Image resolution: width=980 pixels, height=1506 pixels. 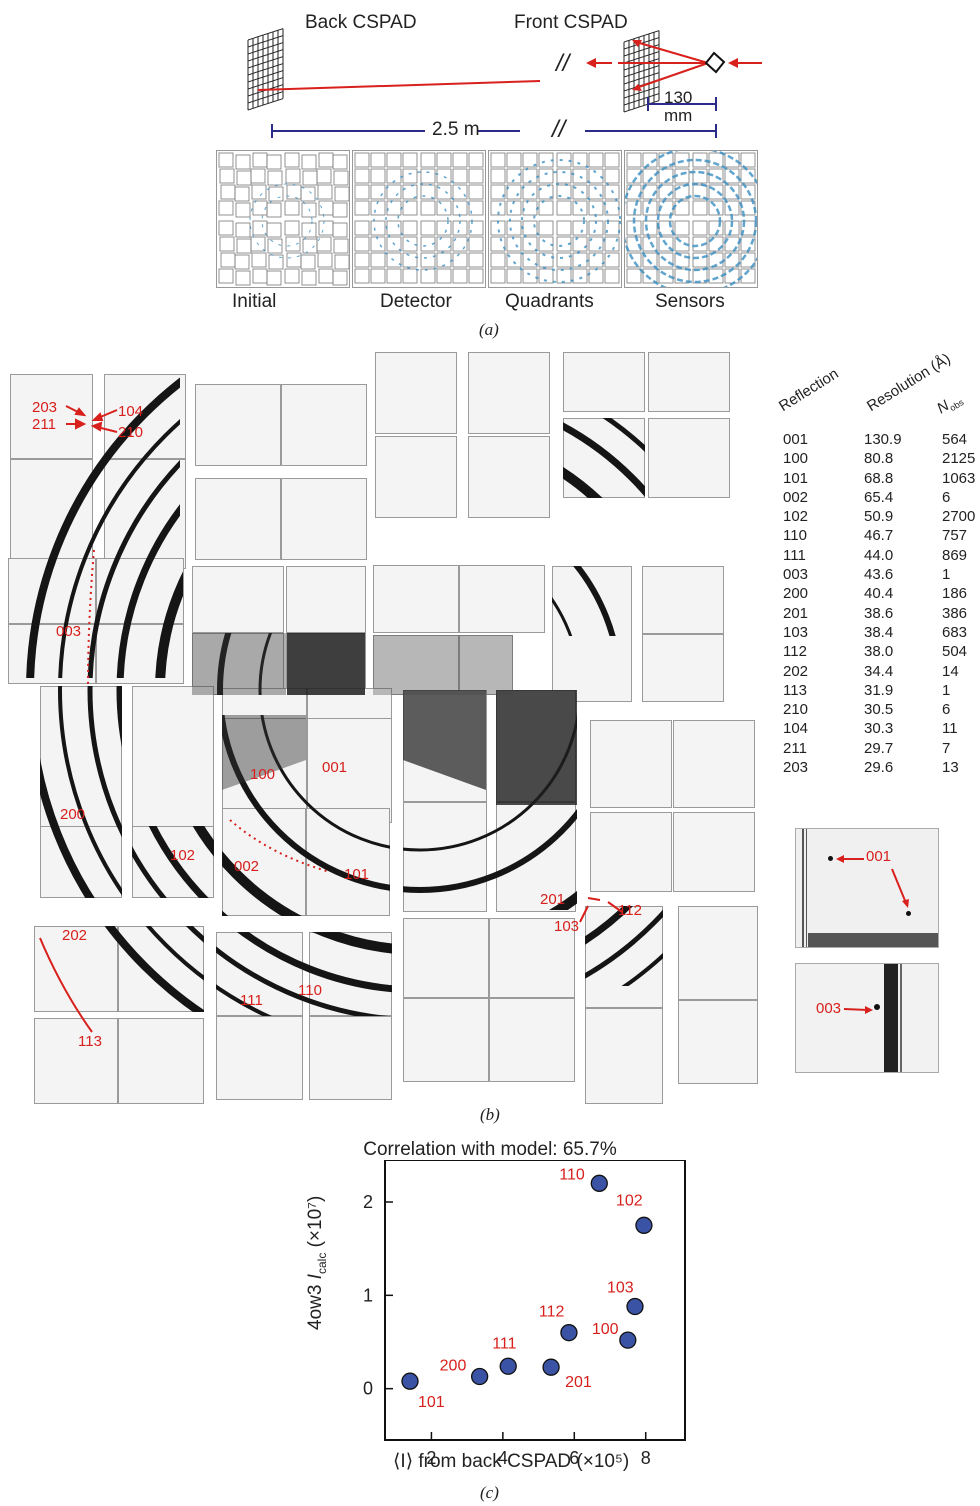 What do you see at coordinates (879, 690) in the screenshot?
I see `table-row: 113 31.9 1` at bounding box center [879, 690].